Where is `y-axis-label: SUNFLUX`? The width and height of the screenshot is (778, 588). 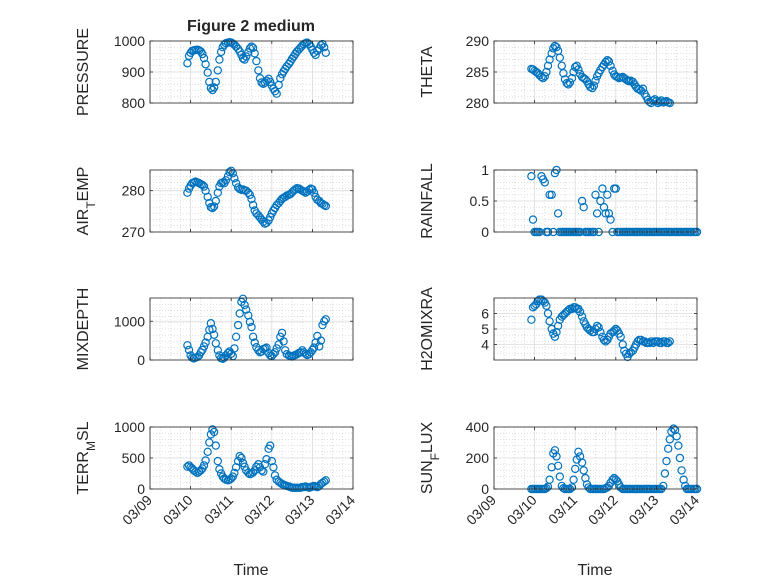 y-axis-label: SUNFLUX is located at coordinates (430, 458).